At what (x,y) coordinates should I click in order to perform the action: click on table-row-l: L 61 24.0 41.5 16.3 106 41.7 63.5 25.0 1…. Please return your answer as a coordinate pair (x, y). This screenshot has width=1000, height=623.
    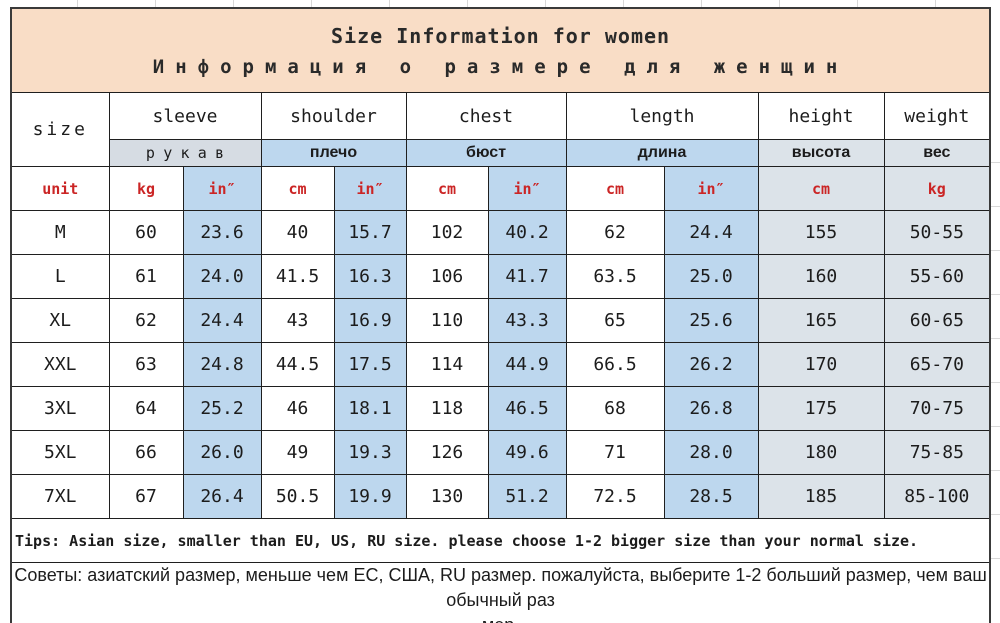
    Looking at the image, I should click on (500, 276).